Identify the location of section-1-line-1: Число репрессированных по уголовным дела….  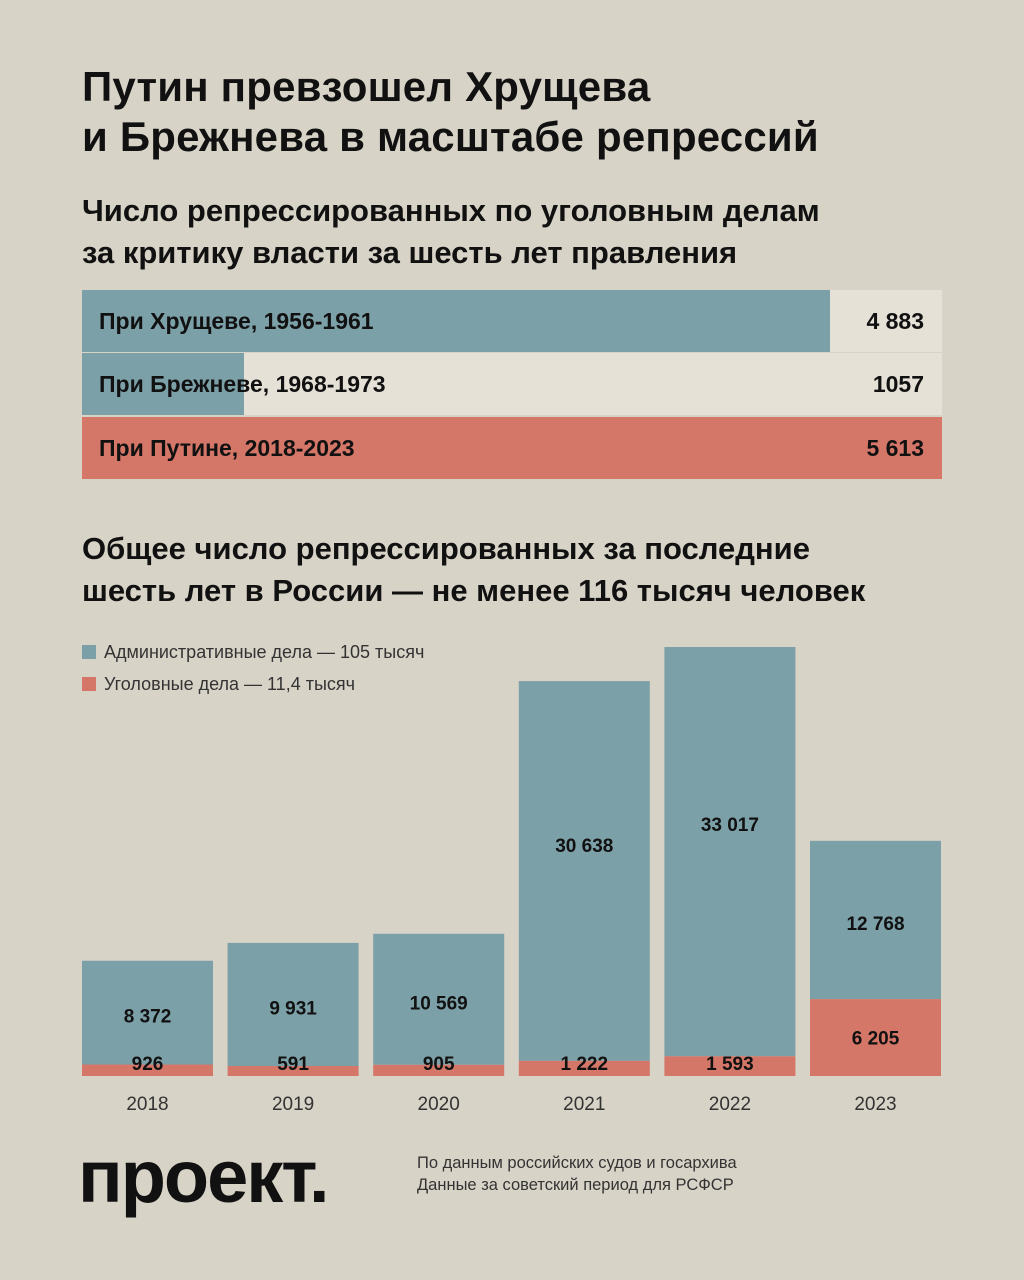
(451, 210).